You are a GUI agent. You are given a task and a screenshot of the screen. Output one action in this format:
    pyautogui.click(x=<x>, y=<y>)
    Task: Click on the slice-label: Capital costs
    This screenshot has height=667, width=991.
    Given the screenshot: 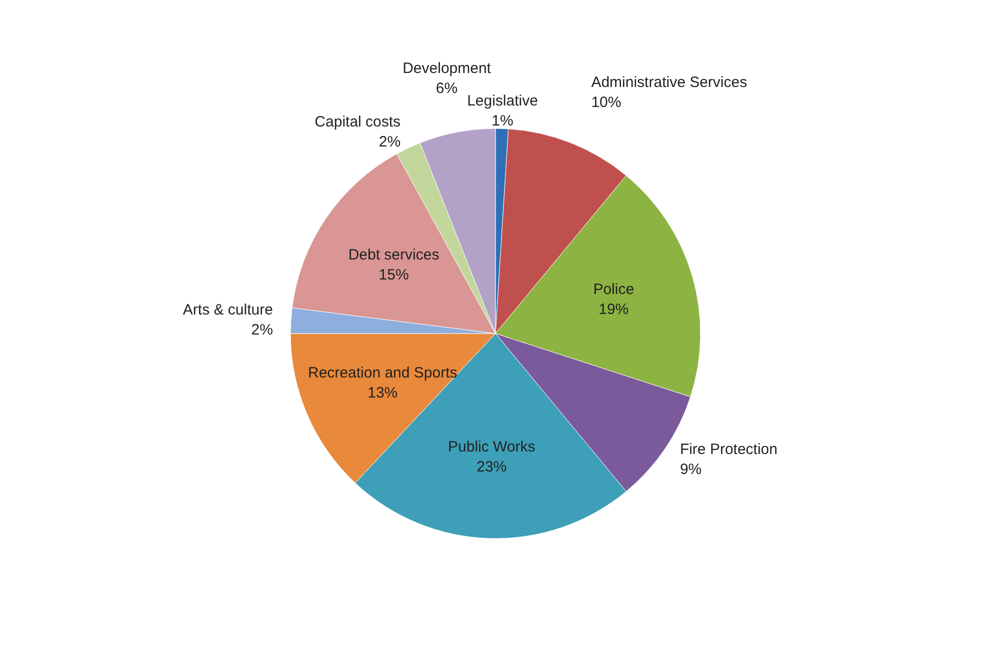 What is the action you would take?
    pyautogui.click(x=357, y=122)
    